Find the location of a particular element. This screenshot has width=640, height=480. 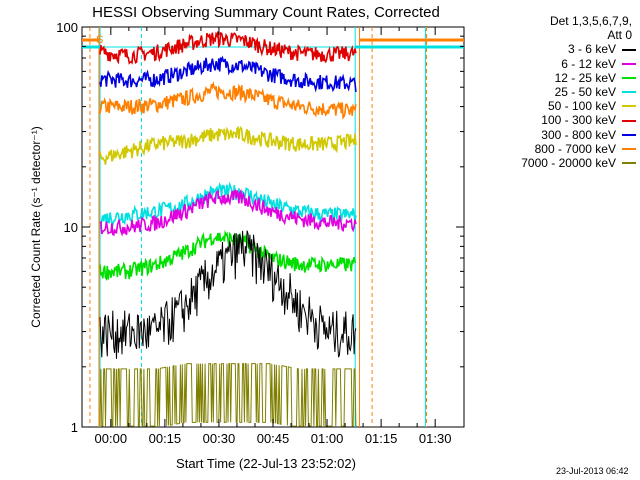

legend-header-1: Det 1,3,5,6,7,9, is located at coordinates (590, 21).